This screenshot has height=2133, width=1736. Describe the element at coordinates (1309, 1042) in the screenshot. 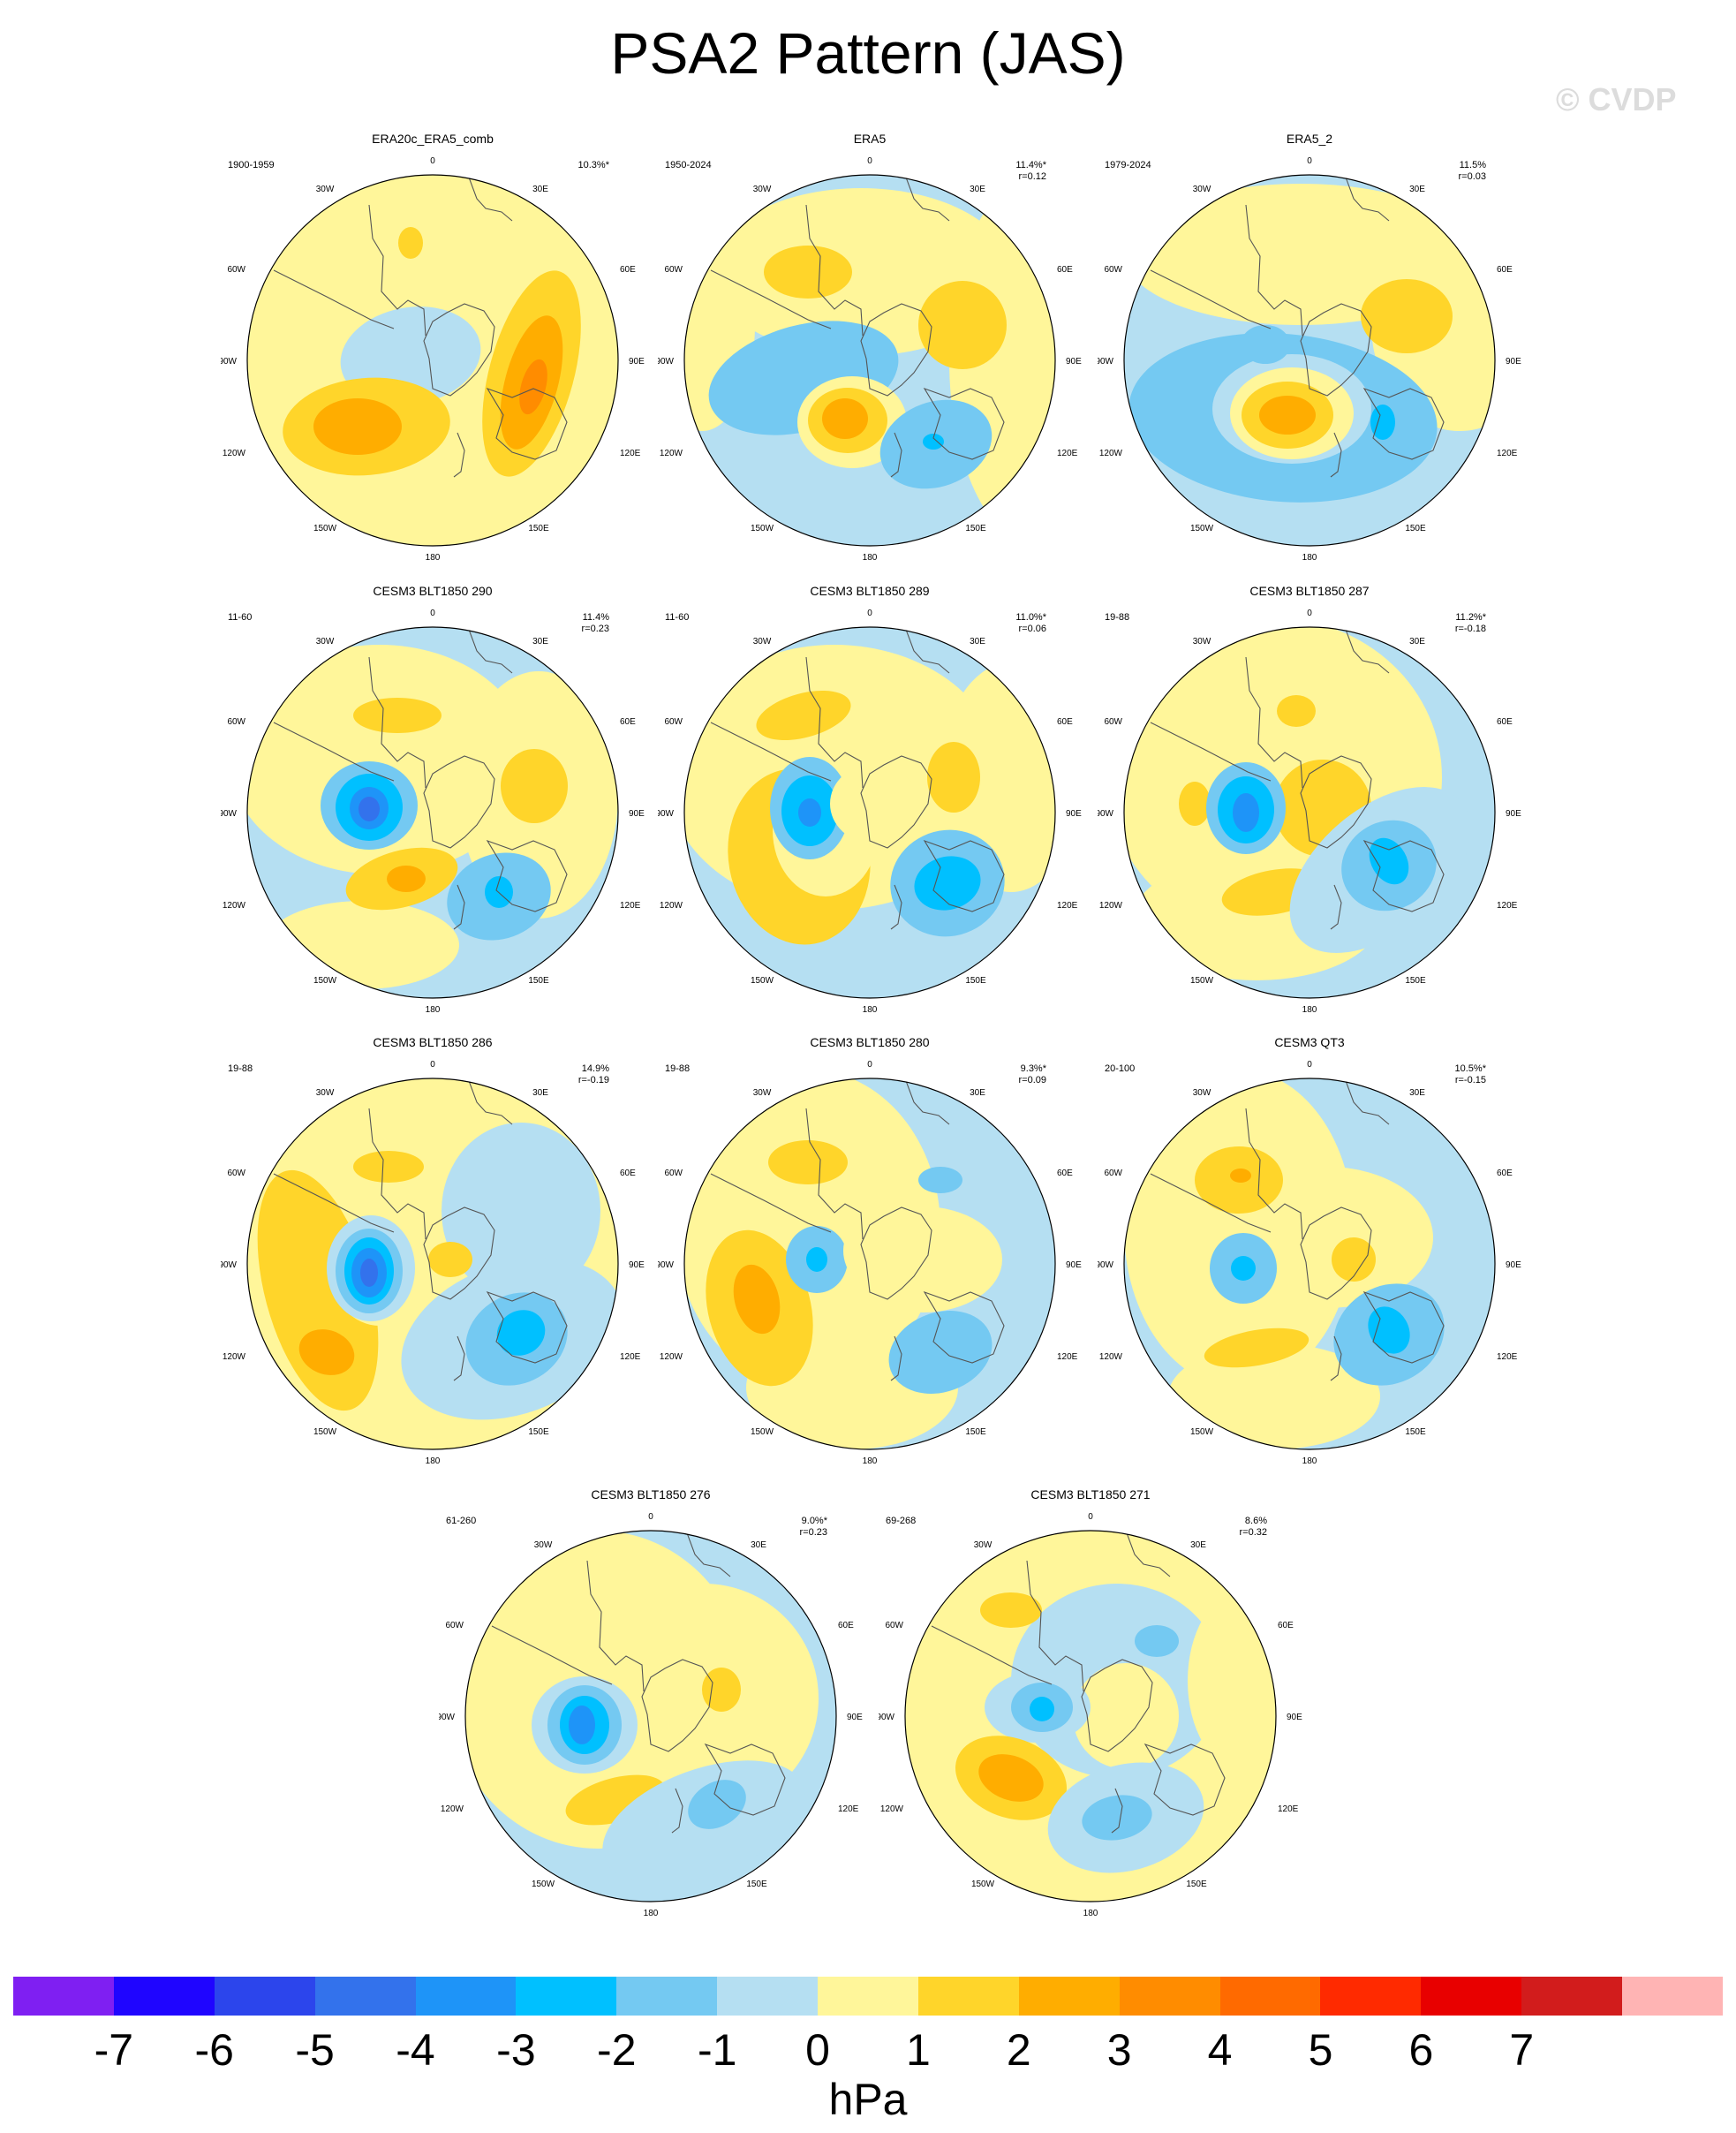

I see `panel-title: CESM3 QT3` at that location.